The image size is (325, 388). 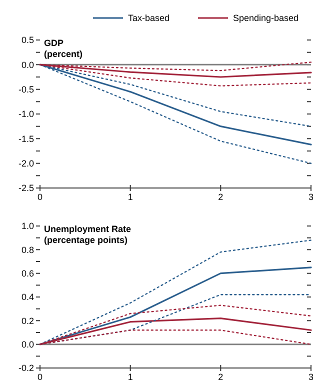 I want to click on y-tick-label: -0.2, so click(x=26, y=368).